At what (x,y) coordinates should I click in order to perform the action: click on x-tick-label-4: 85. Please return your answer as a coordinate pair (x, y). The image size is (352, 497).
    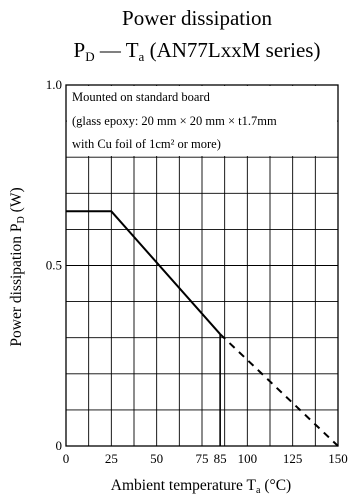
    Looking at the image, I should click on (220, 458).